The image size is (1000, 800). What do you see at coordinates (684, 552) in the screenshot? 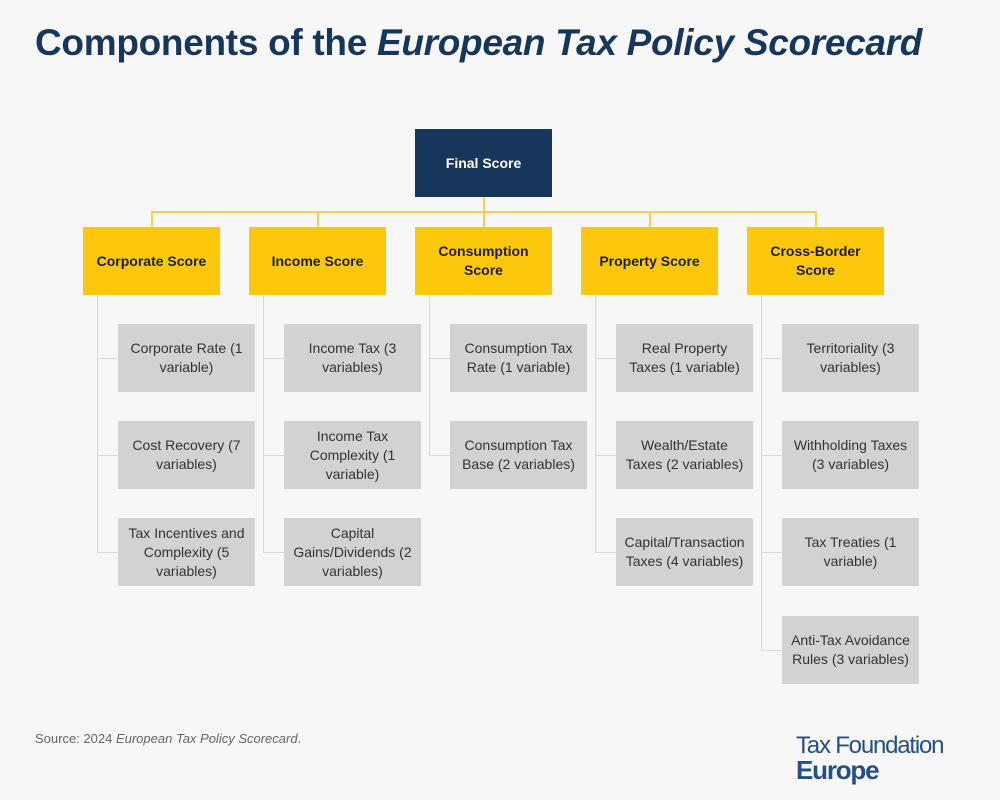
I see `component-box: Capital/Transaction Taxes (4 variables)` at bounding box center [684, 552].